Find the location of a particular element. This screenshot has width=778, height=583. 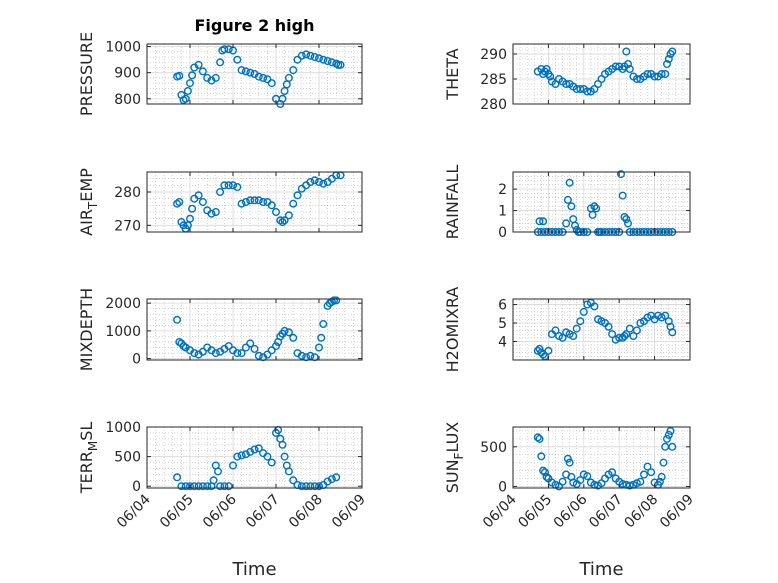

subplot-3: 270 280 AIRTEMP is located at coordinates (220, 202).